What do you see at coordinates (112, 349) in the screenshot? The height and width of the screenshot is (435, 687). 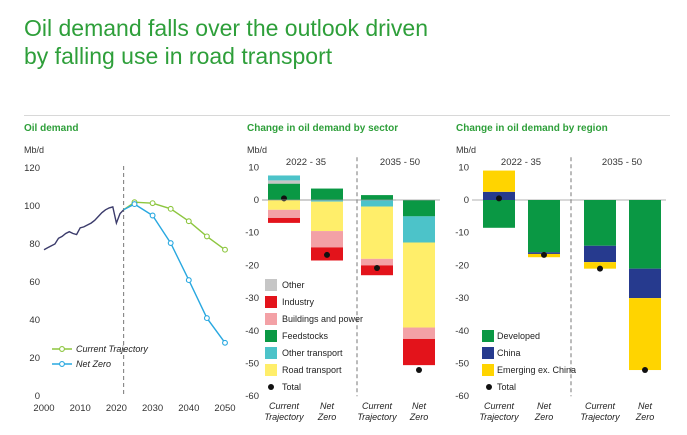 I see `legend-label-current_trajectory: Current Trajectory` at bounding box center [112, 349].